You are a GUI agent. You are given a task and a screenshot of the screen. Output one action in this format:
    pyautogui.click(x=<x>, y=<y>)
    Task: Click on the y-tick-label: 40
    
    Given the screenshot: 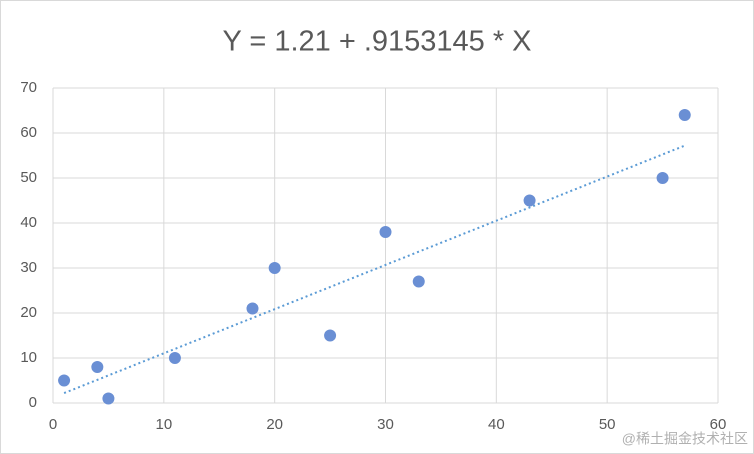 What is the action you would take?
    pyautogui.click(x=28, y=222)
    